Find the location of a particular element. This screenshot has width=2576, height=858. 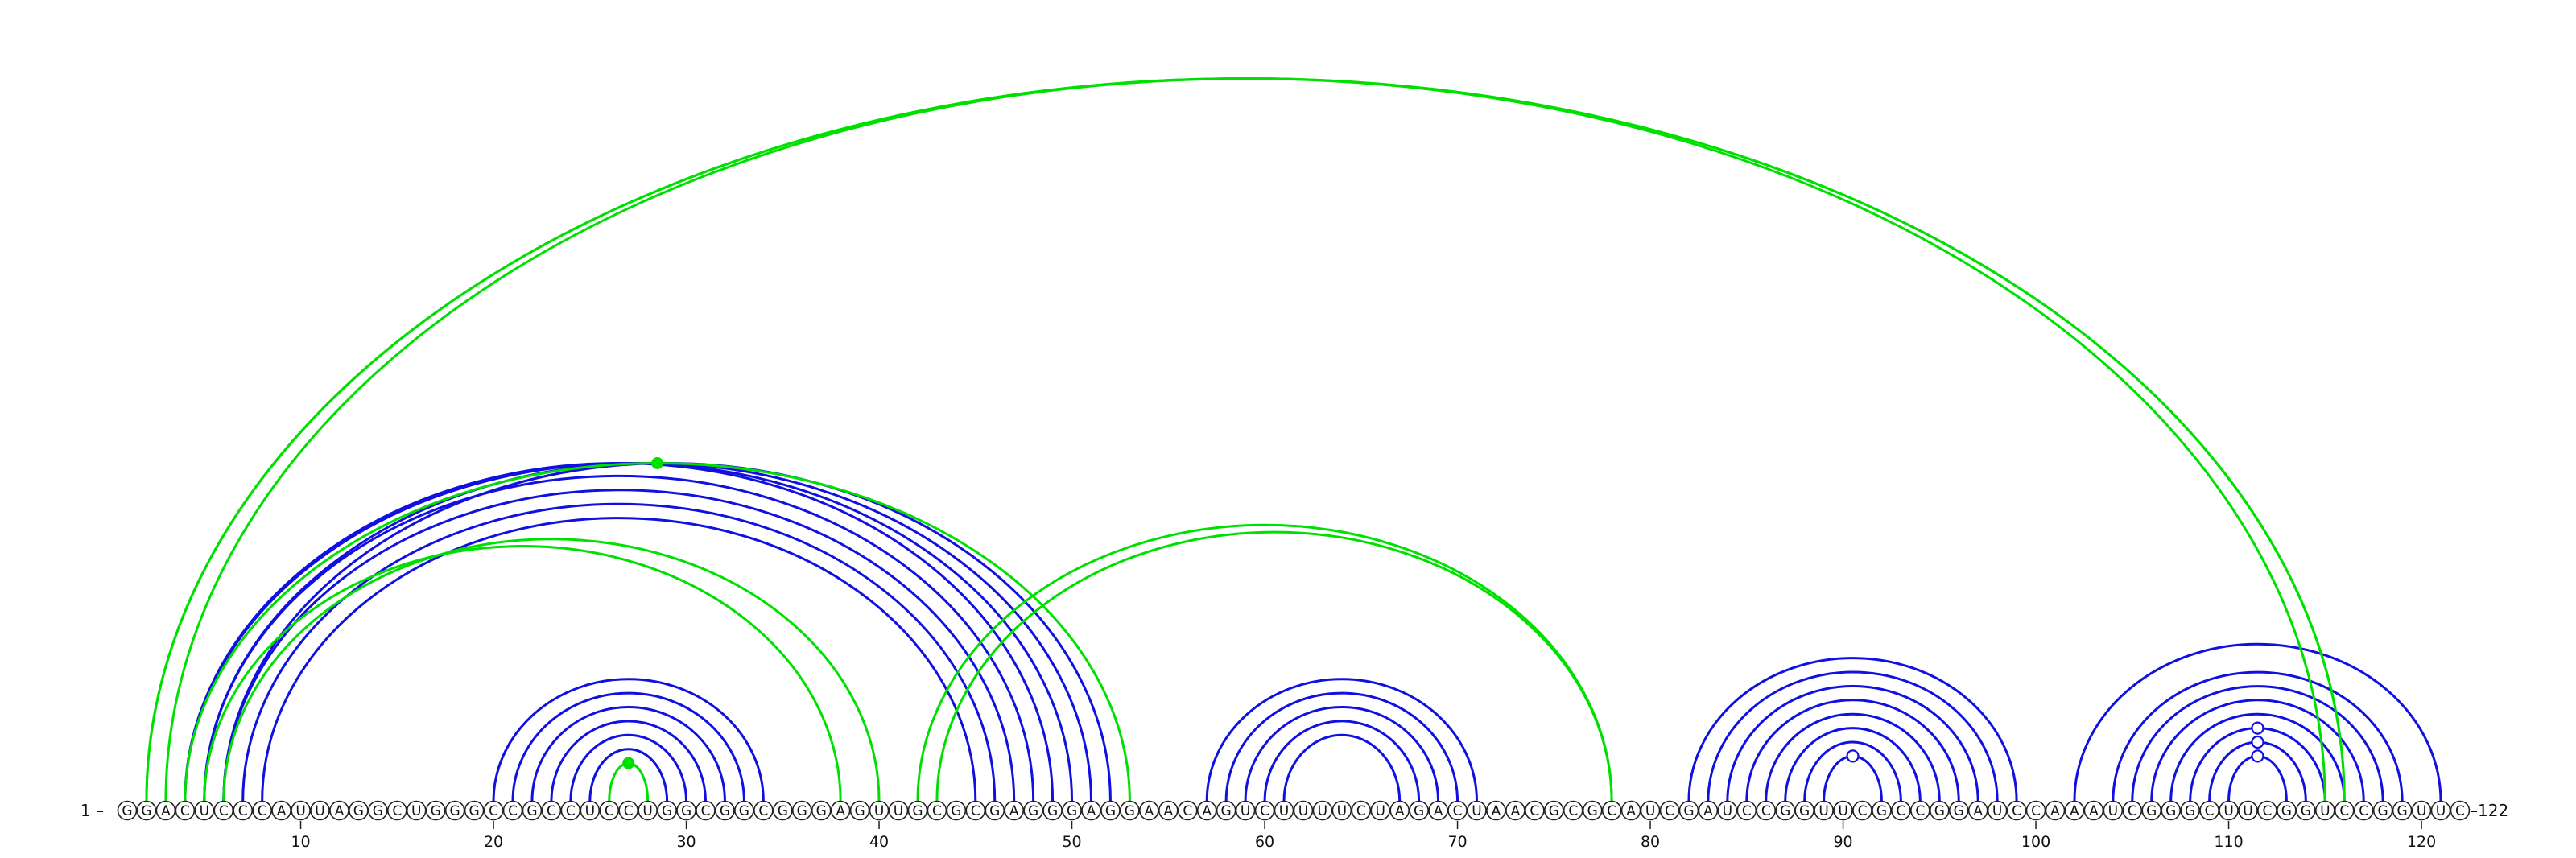

filled-marker is located at coordinates (628, 763).